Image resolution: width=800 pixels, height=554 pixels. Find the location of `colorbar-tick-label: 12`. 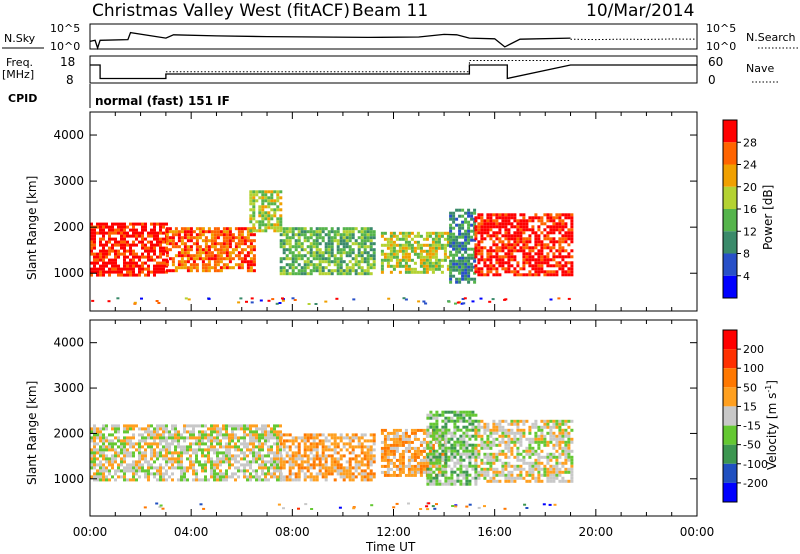

colorbar-tick-label: 12 is located at coordinates (750, 231).